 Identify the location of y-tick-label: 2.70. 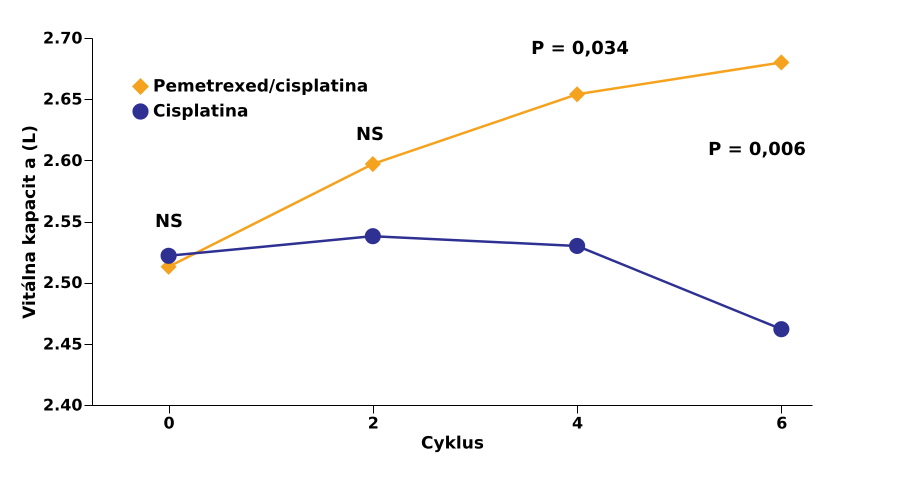
(62, 38).